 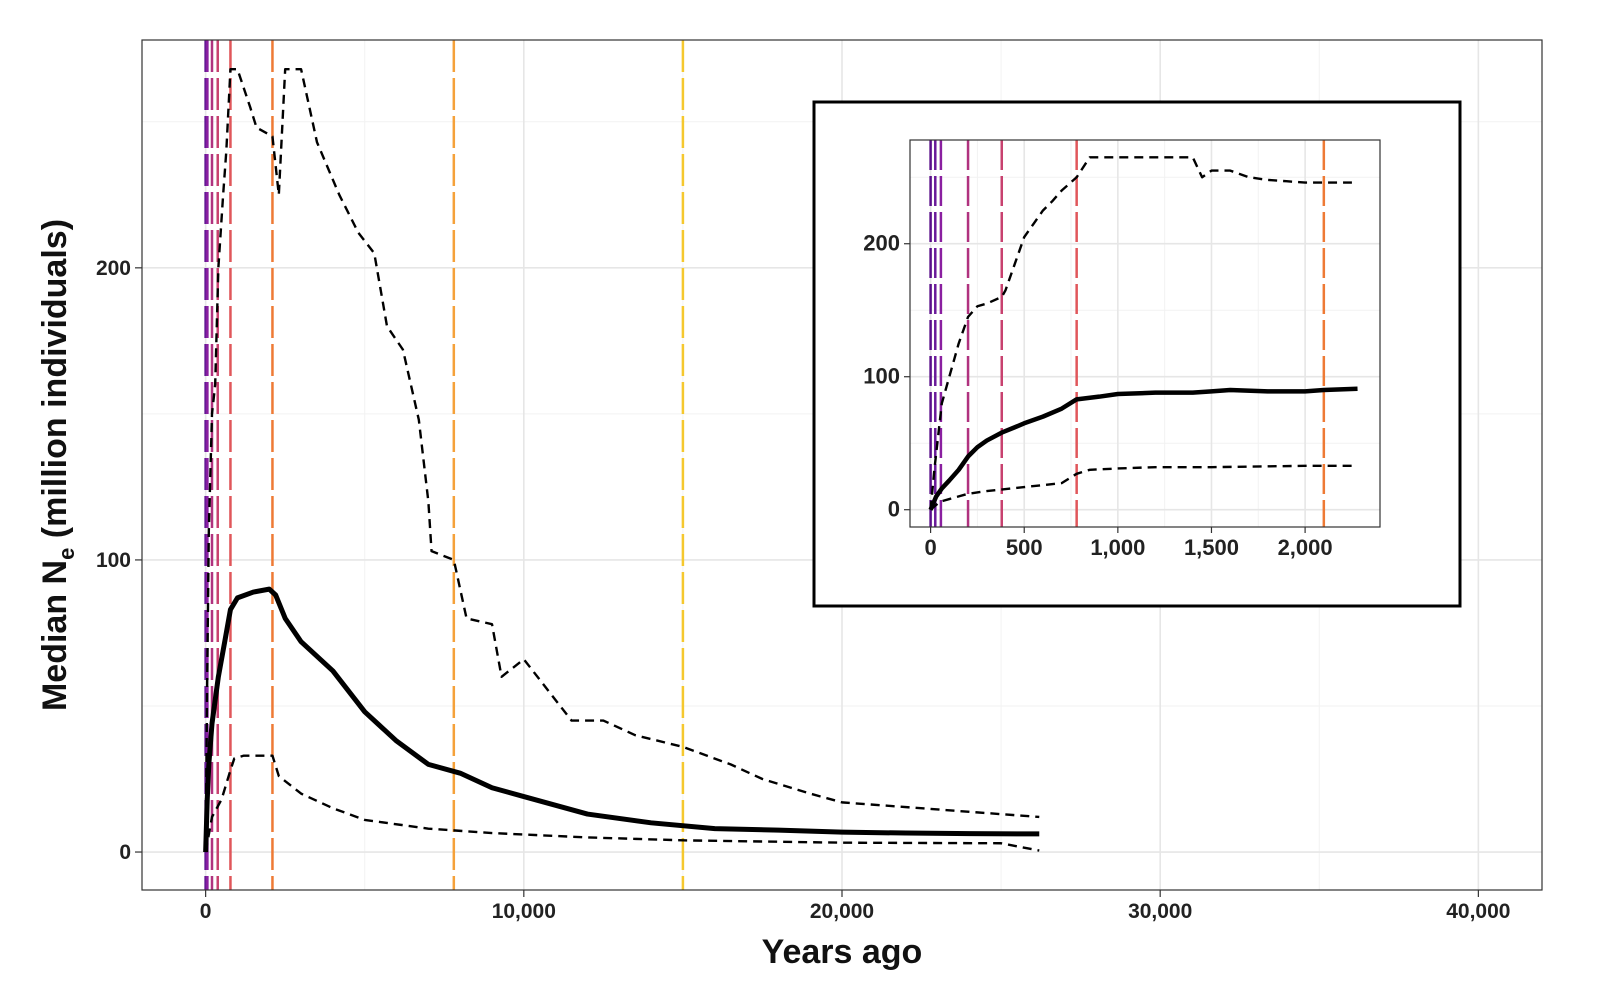 I want to click on y-axis-title: Median Ne (million individuals), so click(x=57, y=465).